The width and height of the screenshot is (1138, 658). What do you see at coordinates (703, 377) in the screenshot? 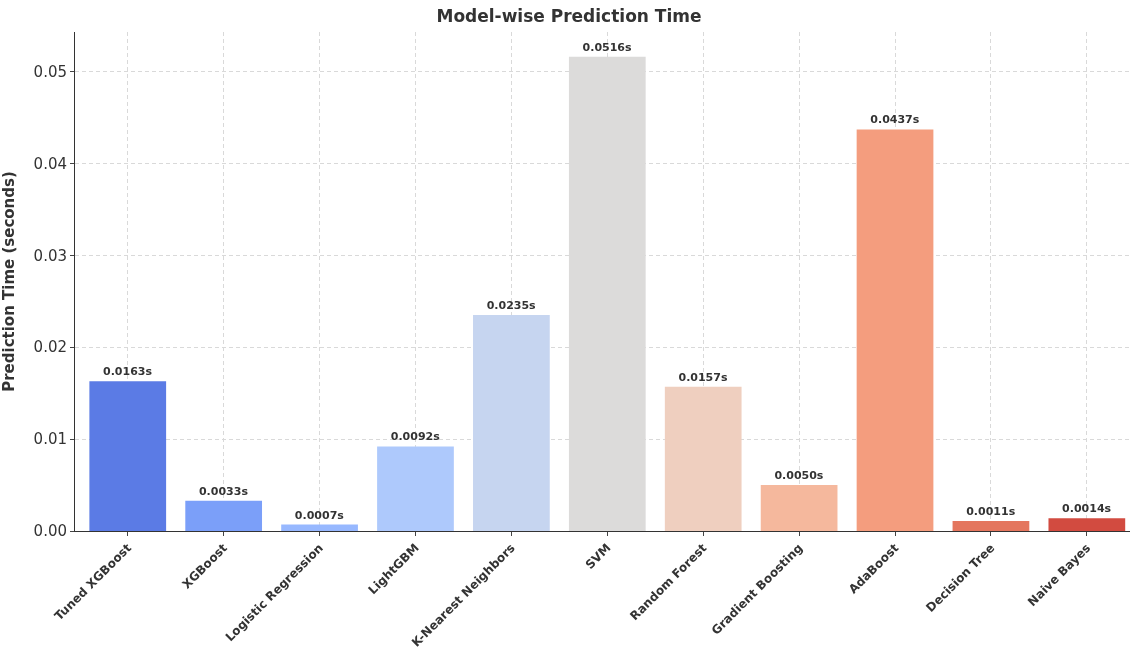
I see `data-label: 0.0157s` at bounding box center [703, 377].